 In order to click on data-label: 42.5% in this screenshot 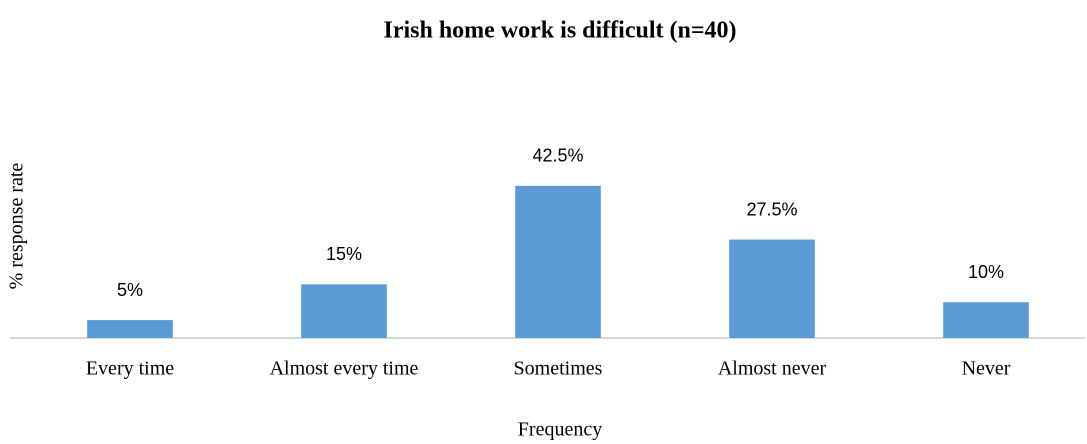, I will do `click(557, 156)`.